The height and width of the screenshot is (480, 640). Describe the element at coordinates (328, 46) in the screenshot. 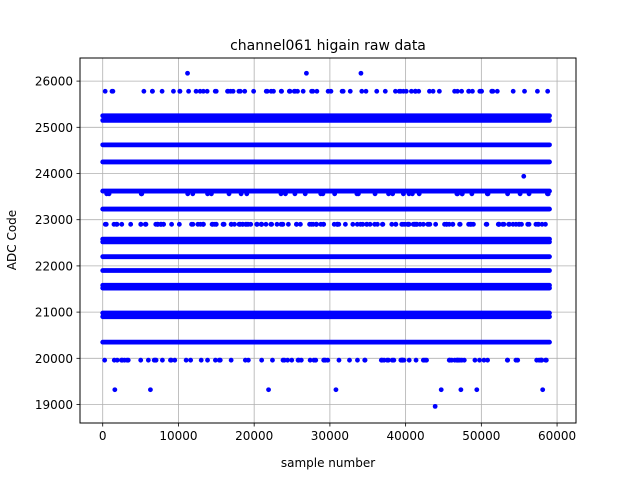

I see `chart-title: channel061 higain raw data` at that location.